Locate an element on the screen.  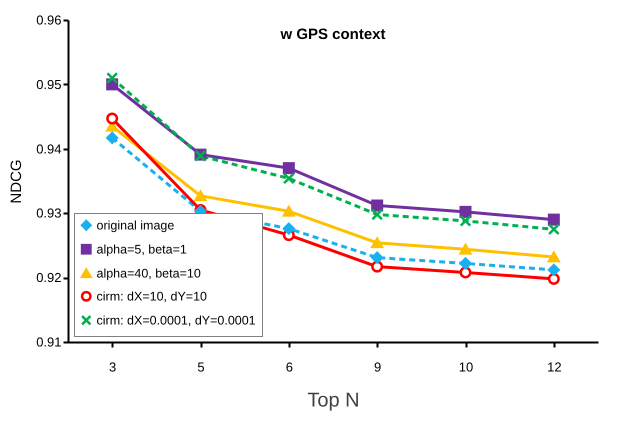
x-tick-label: 3 is located at coordinates (112, 367).